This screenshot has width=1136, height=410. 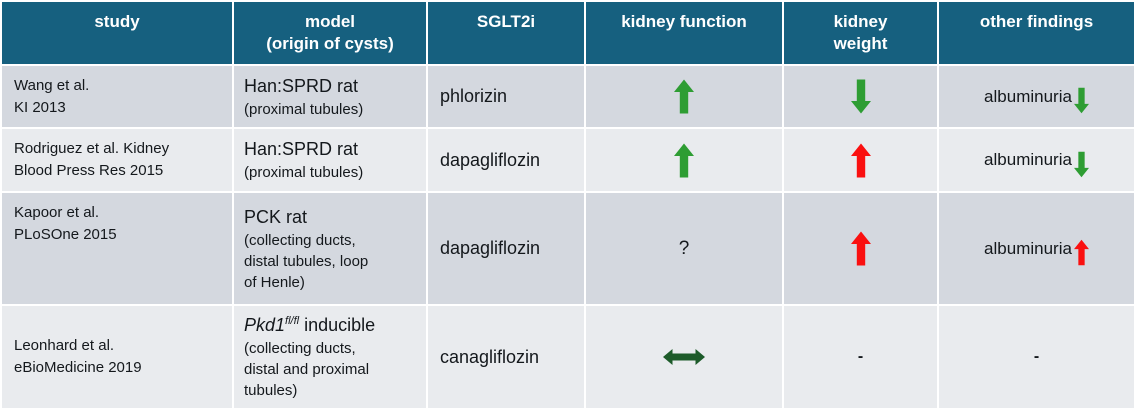 I want to click on row1-other-findings-cell: albuminuria, so click(x=1036, y=96).